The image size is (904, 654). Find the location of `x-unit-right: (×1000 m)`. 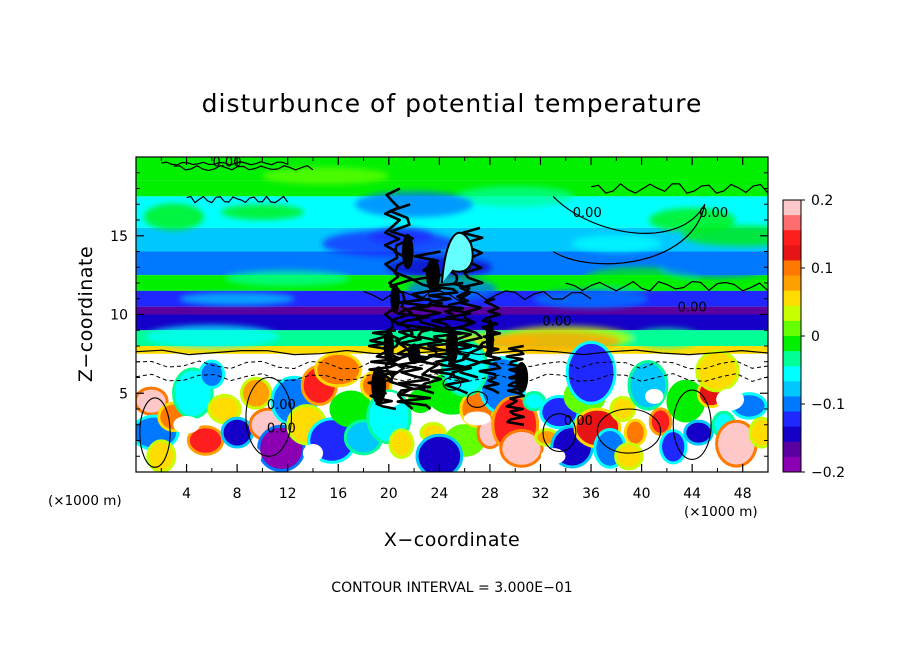

x-unit-right: (×1000 m) is located at coordinates (721, 512).